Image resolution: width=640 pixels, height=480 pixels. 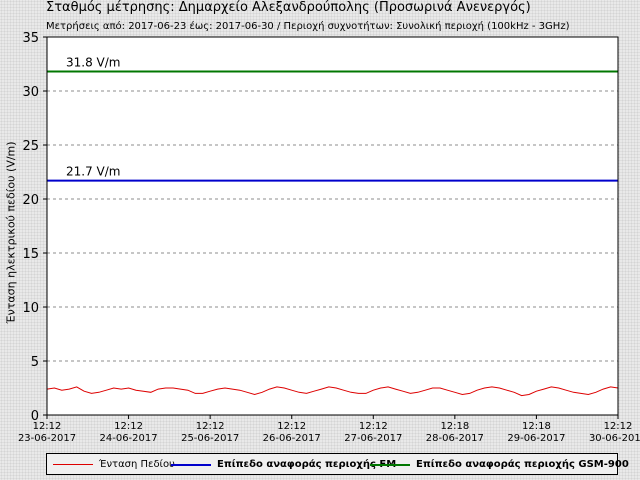 What do you see at coordinates (30, 200) in the screenshot?
I see `y-tick-label: 20` at bounding box center [30, 200].